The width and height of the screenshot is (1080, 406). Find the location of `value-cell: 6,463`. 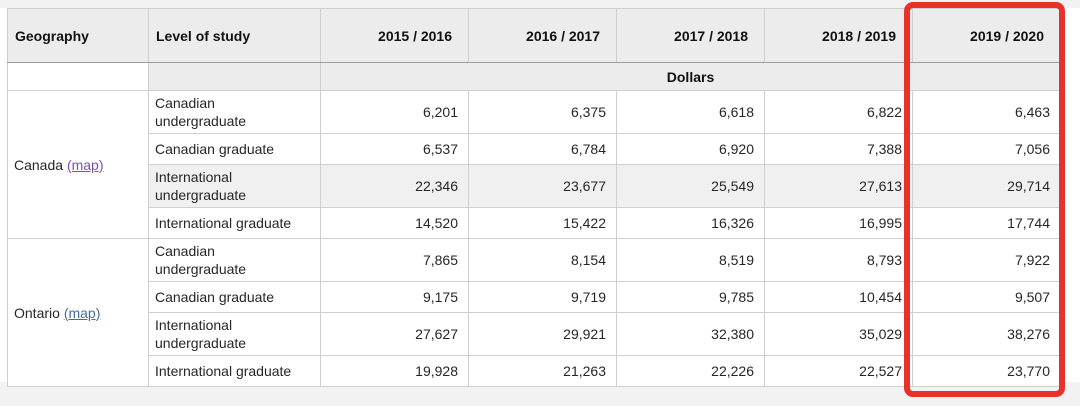

value-cell: 6,463 is located at coordinates (986, 112).